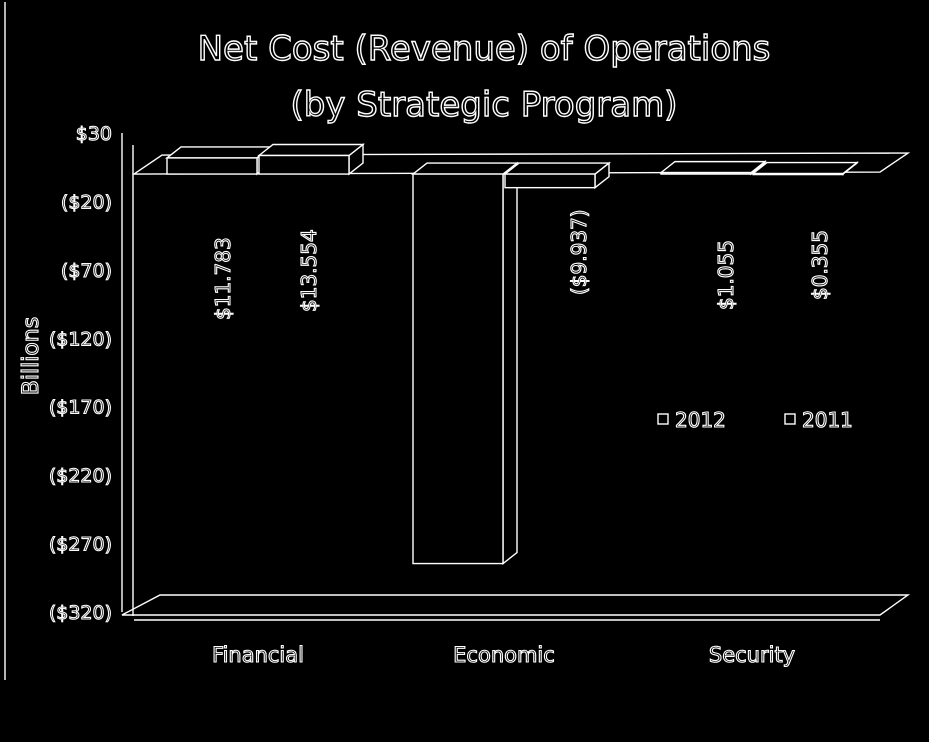 The height and width of the screenshot is (742, 929). I want to click on x-category-label: Economic, so click(504, 655).